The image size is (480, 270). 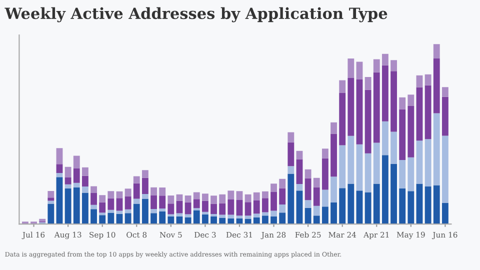 What do you see at coordinates (196, 14) in the screenshot?
I see `chart-title: Weekly Active Addresses by Application Type` at bounding box center [196, 14].